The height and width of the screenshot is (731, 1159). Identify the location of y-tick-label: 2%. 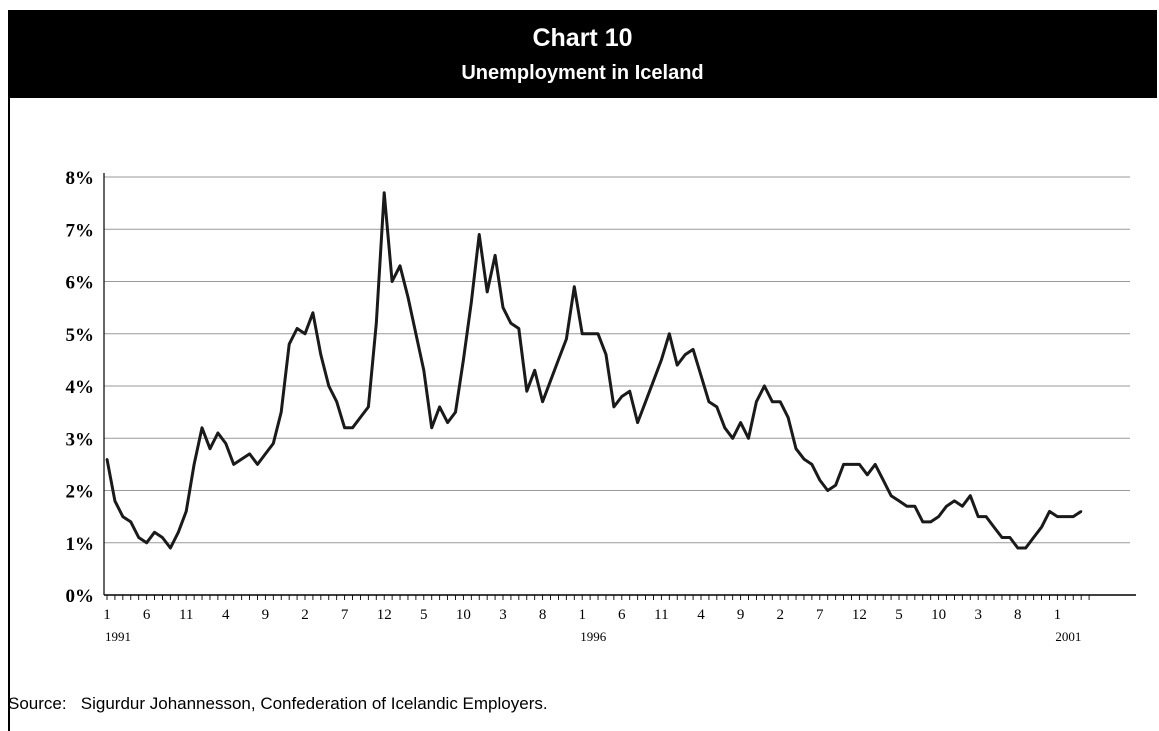
(80, 492).